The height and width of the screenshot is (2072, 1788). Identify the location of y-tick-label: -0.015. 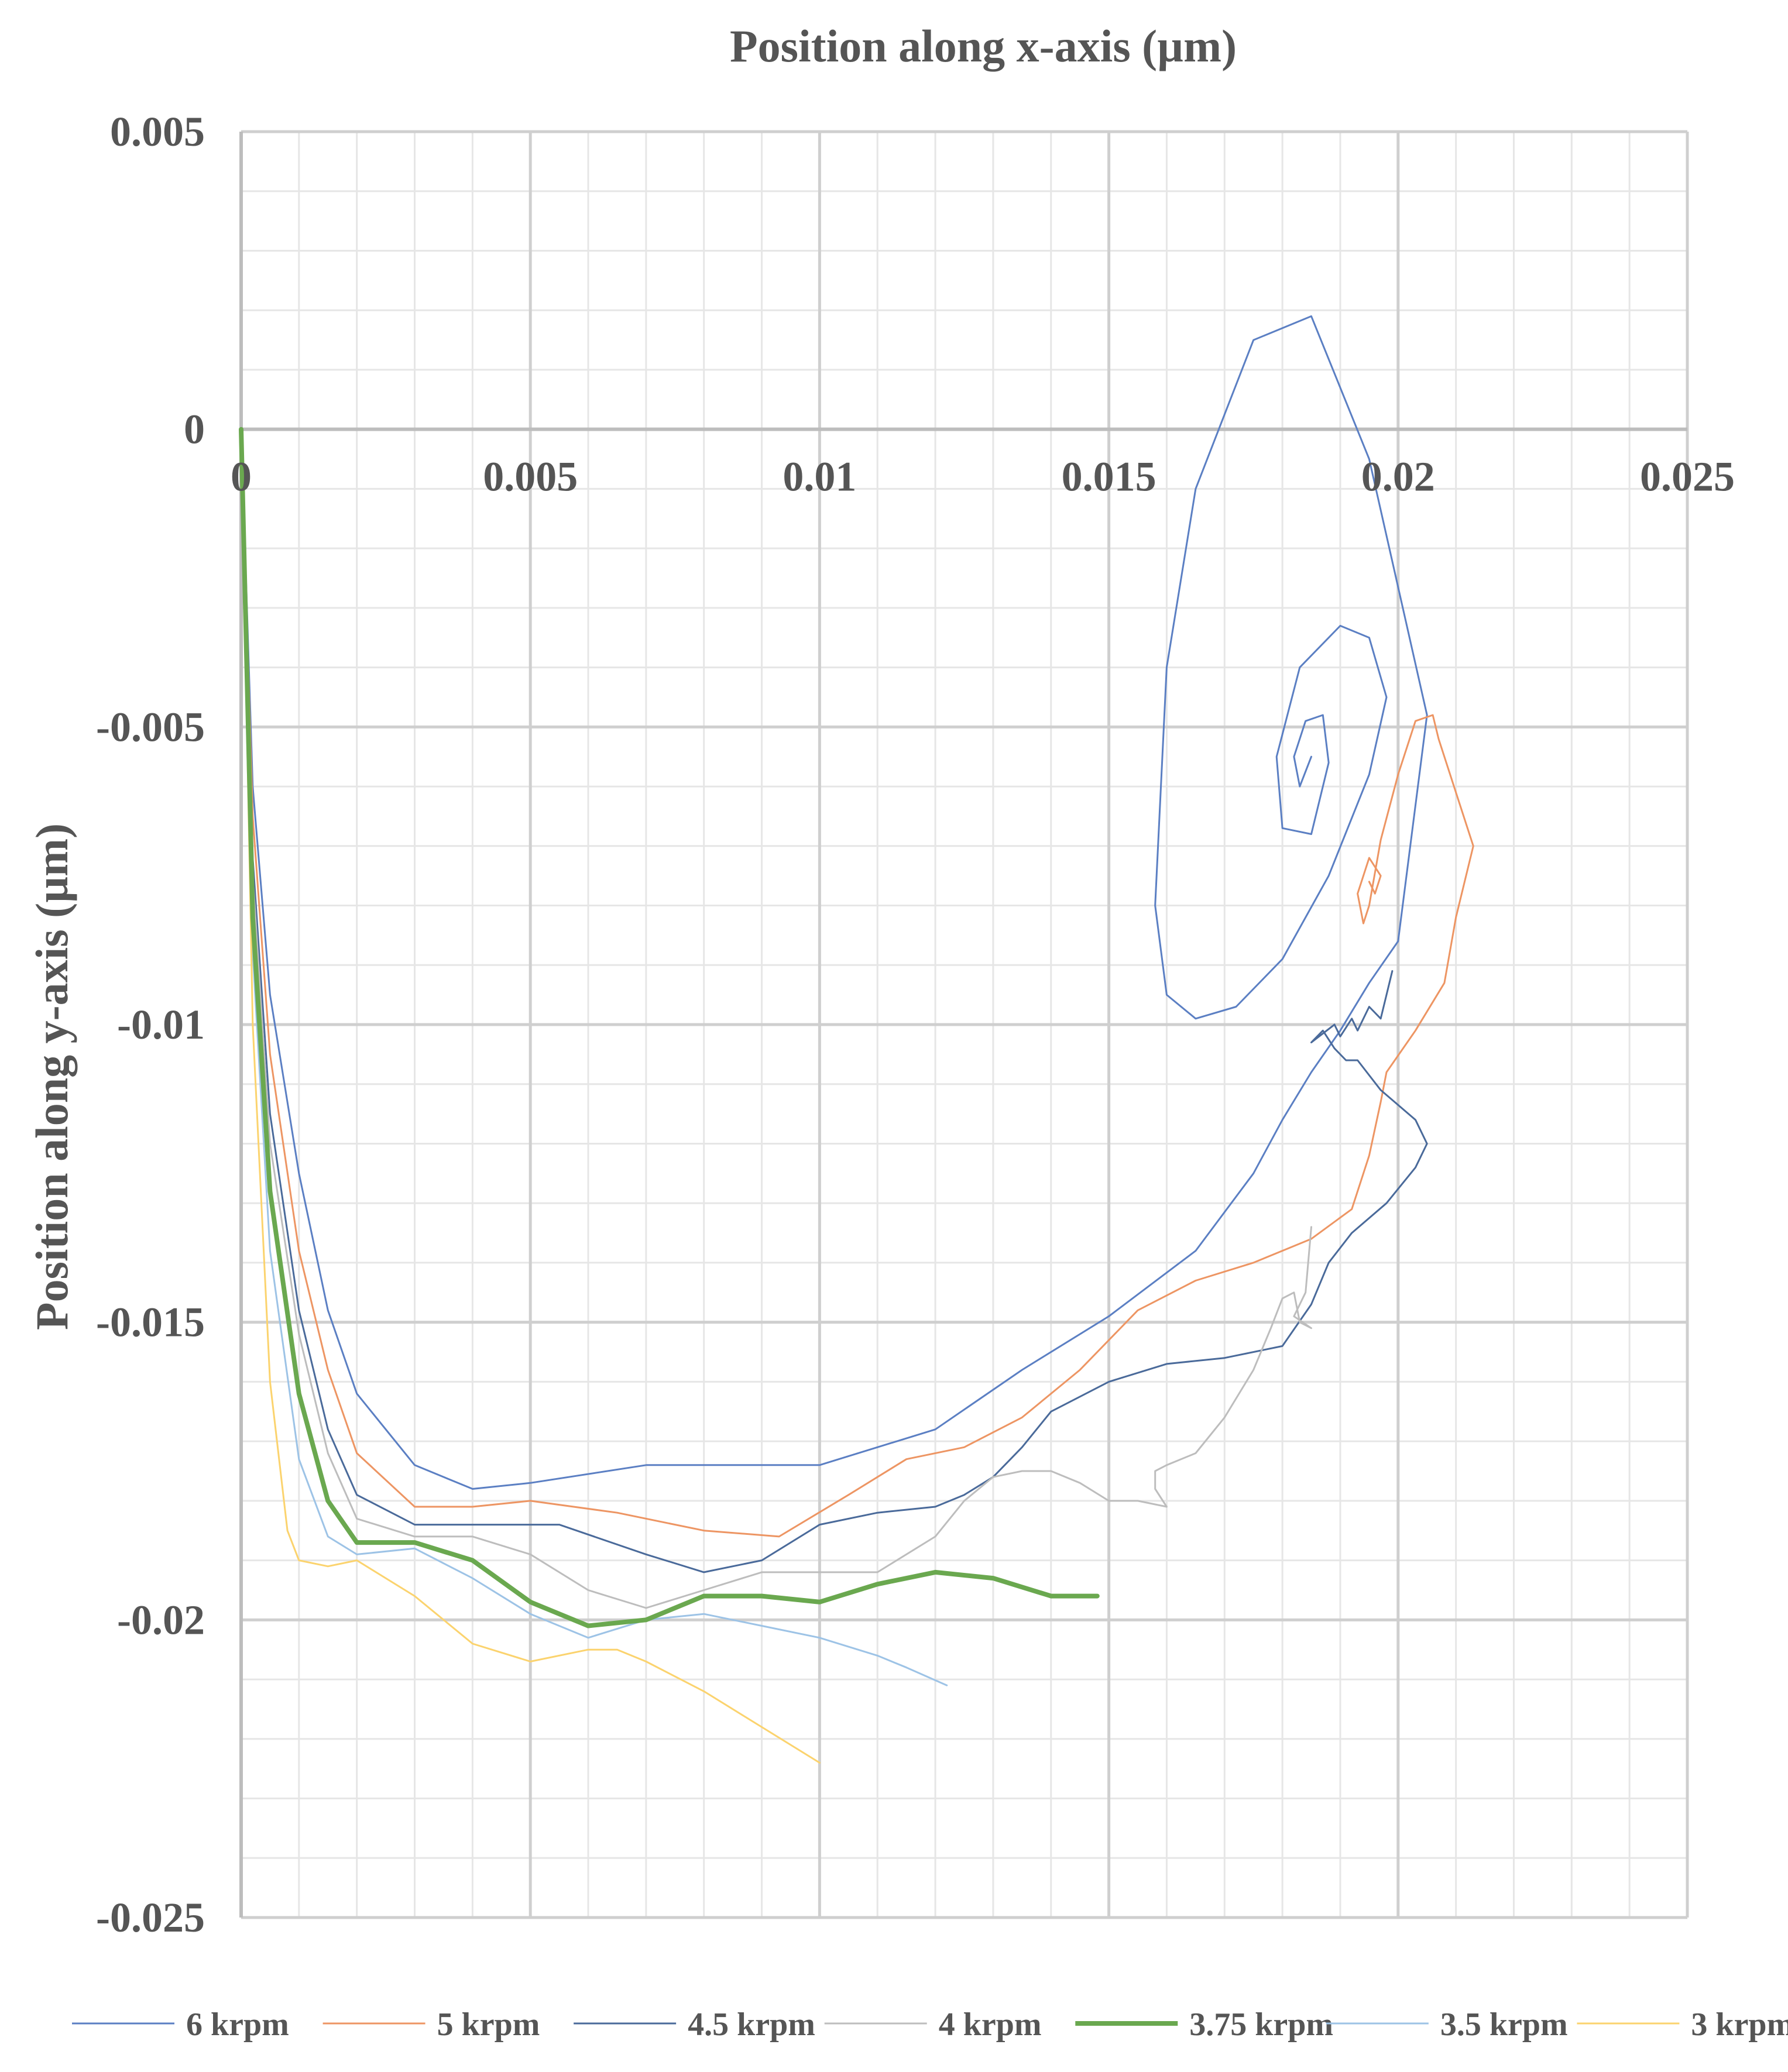
(150, 1322).